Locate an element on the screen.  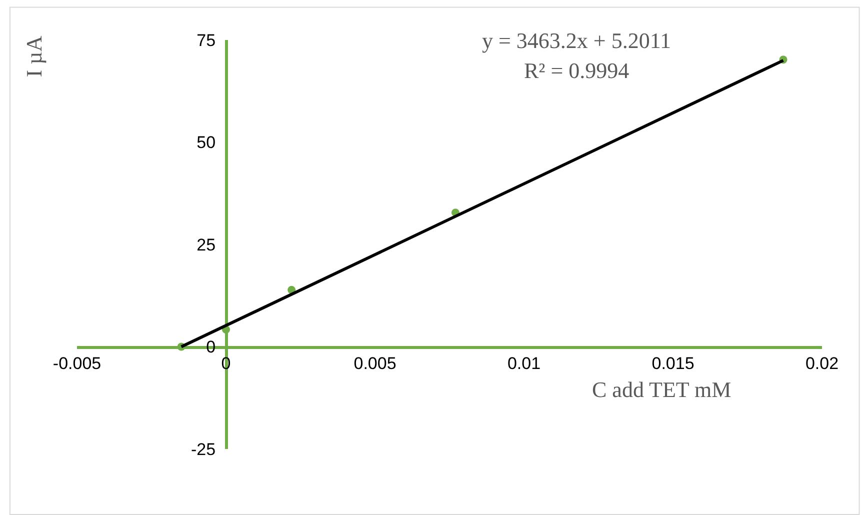
x-tick-label: 0.01 is located at coordinates (524, 364).